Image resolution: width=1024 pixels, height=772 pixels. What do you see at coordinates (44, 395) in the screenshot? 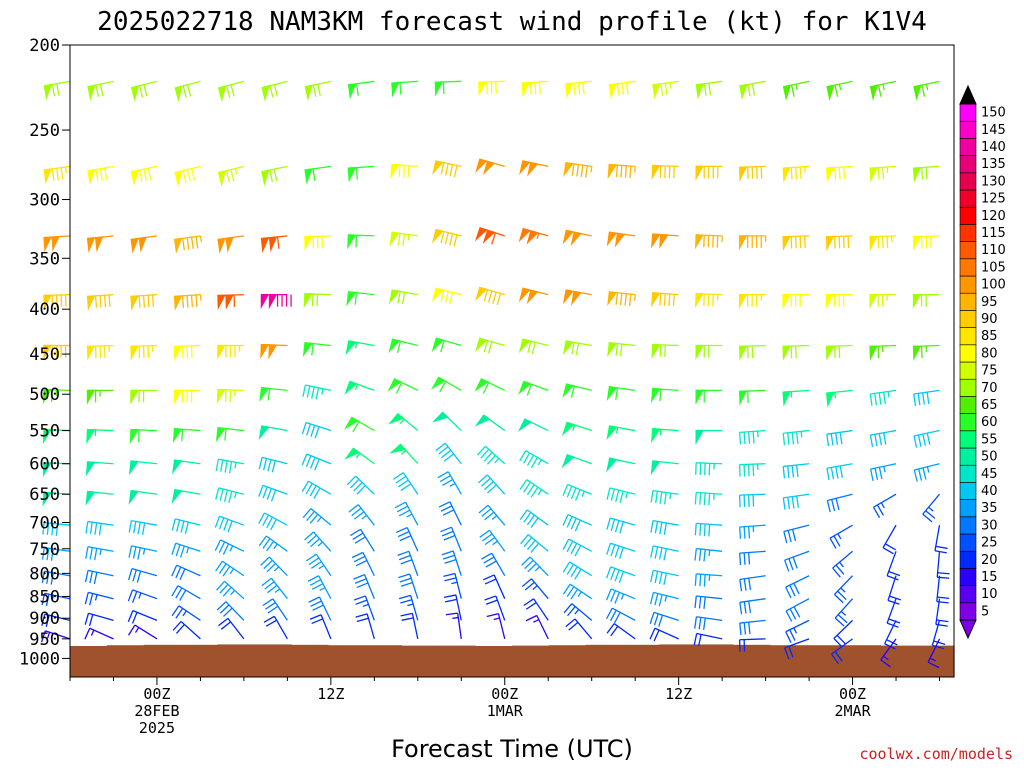
I see `y-tick-label: 500` at bounding box center [44, 395].